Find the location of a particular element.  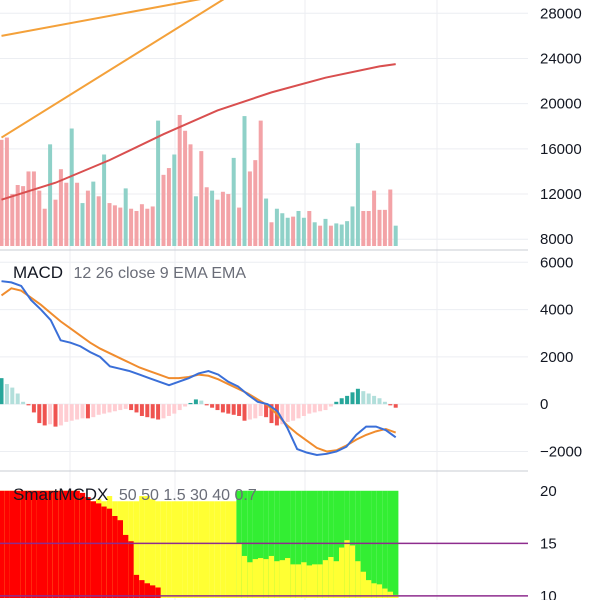

volume-tick-label: 16000 is located at coordinates (561, 149).